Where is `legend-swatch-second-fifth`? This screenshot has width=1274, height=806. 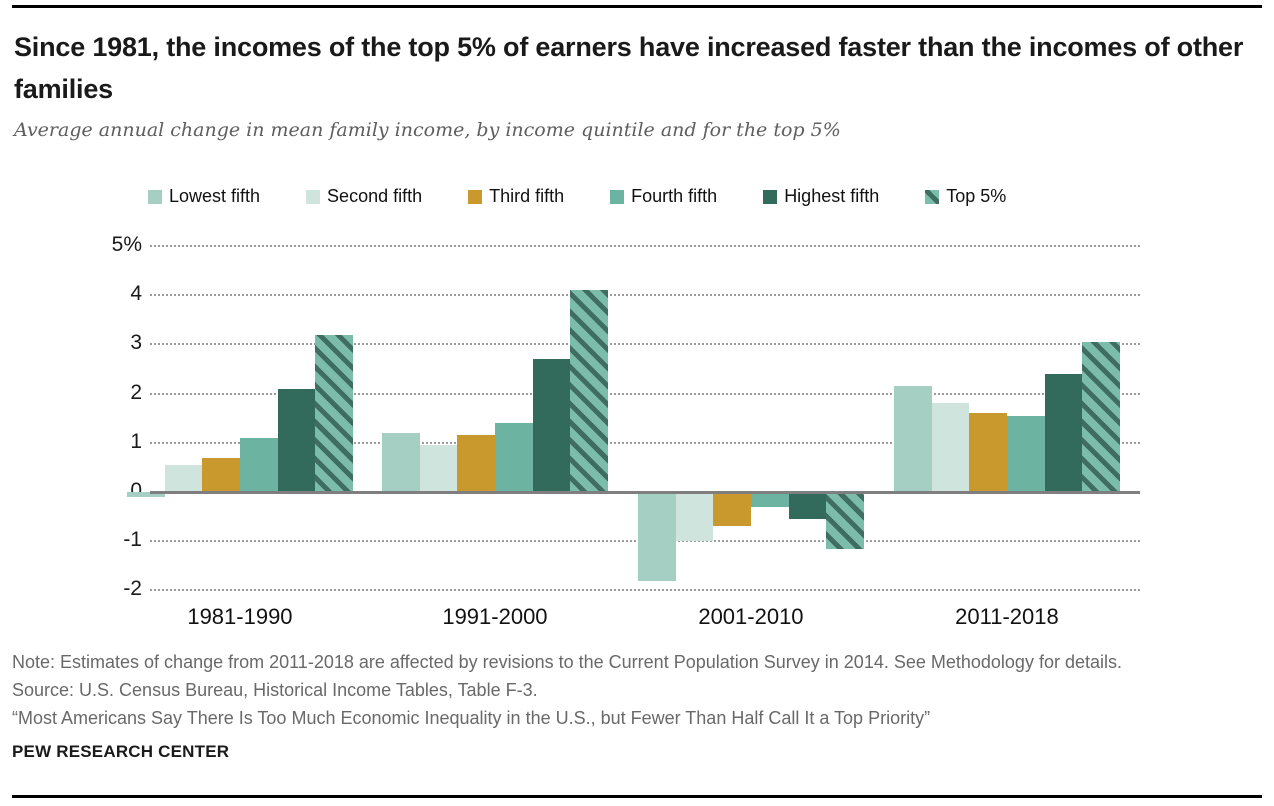 legend-swatch-second-fifth is located at coordinates (313, 196).